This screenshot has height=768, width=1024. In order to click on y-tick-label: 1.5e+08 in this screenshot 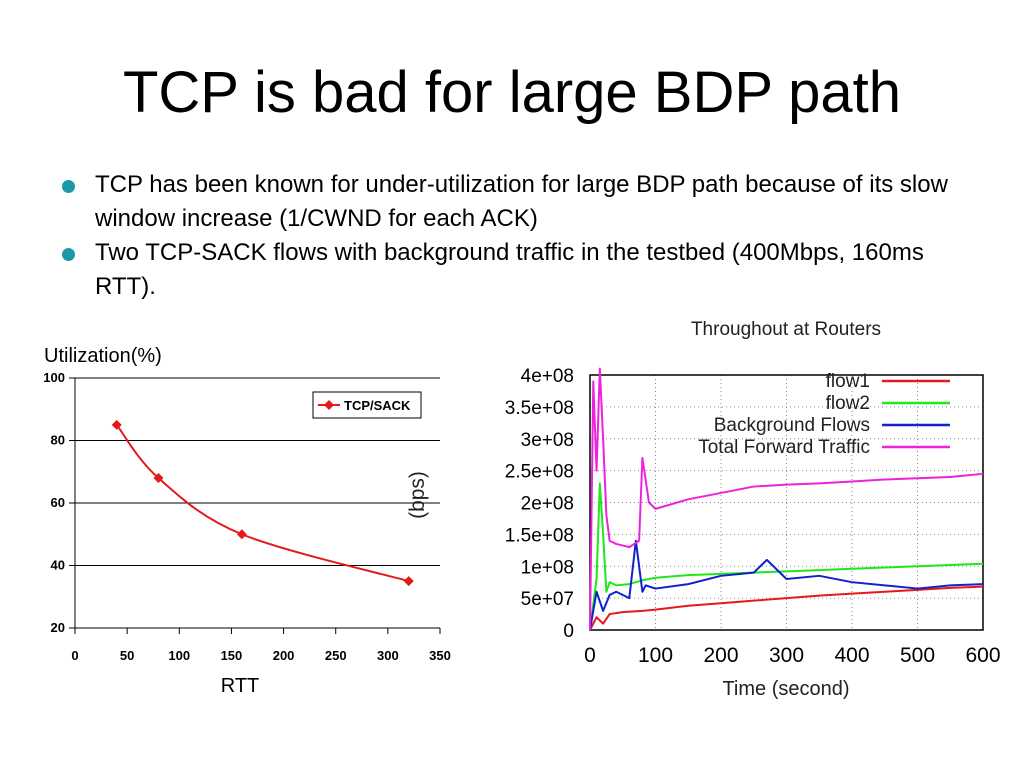, I will do `click(539, 535)`.